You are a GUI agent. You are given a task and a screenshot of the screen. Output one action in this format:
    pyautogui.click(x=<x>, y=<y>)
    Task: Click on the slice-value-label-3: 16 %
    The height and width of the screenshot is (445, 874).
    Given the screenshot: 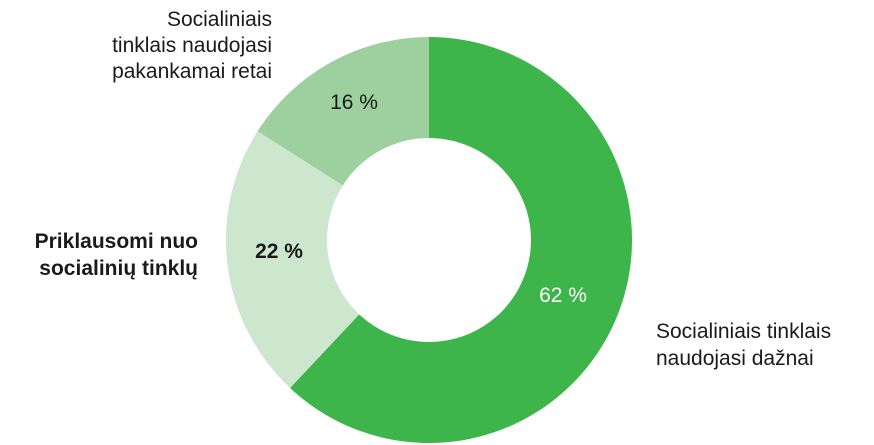 What is the action you would take?
    pyautogui.click(x=354, y=102)
    